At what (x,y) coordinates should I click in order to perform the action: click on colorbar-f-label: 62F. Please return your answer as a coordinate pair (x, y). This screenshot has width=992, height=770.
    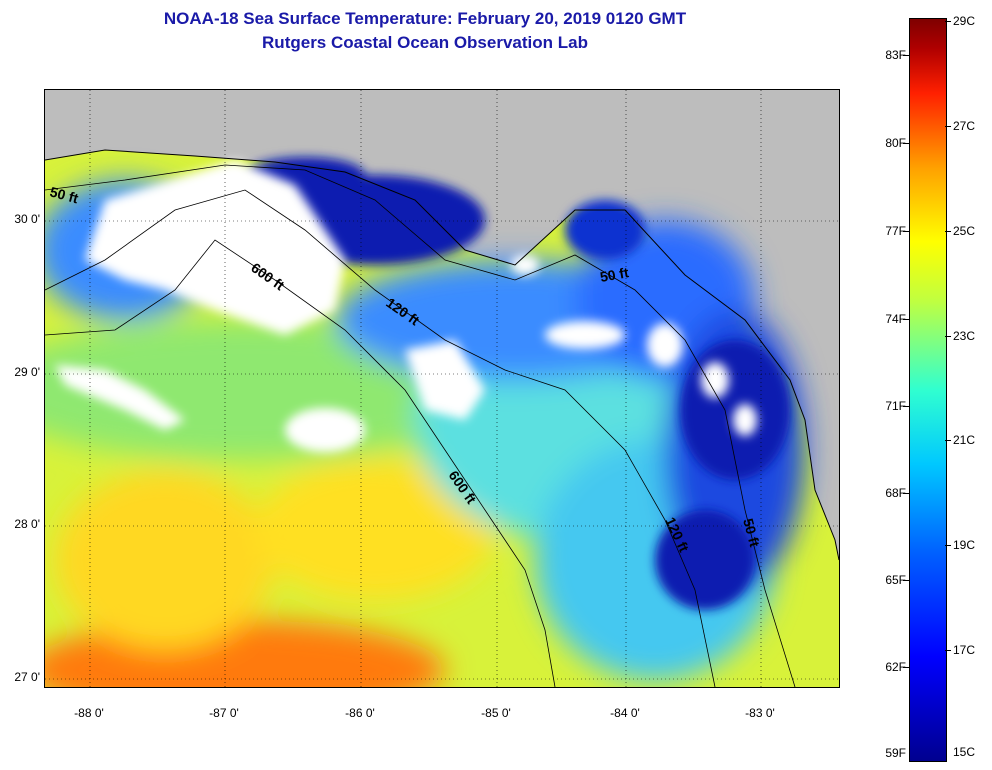
    Looking at the image, I should click on (895, 667).